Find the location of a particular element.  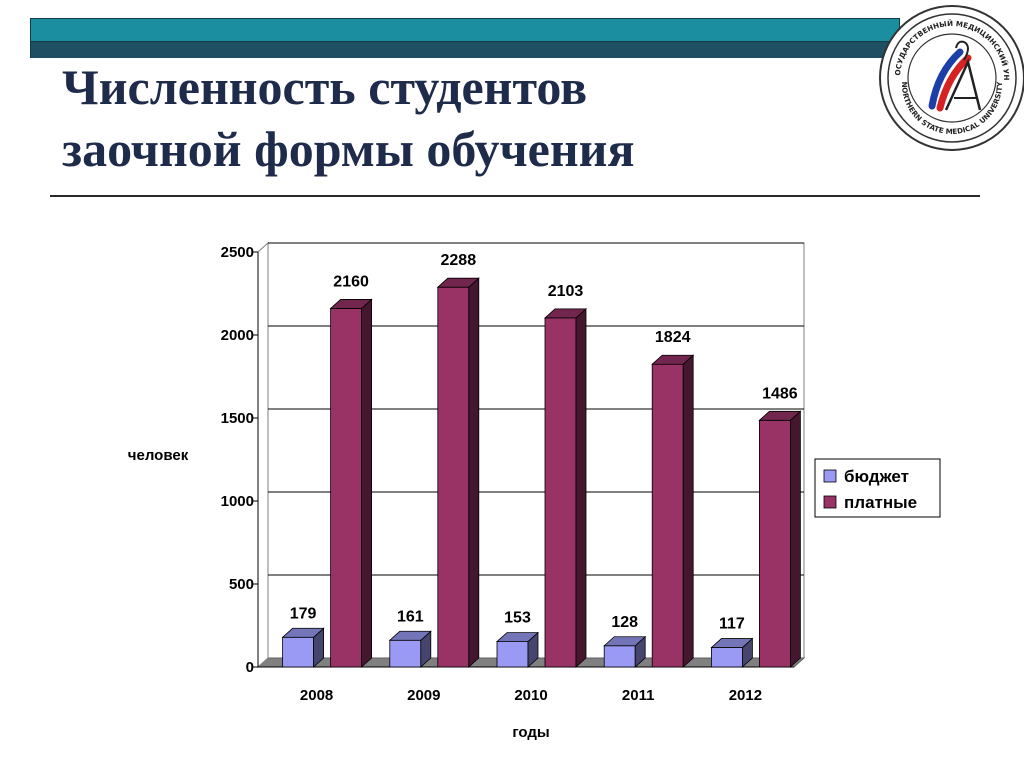

data-label: 2160 is located at coordinates (351, 281).